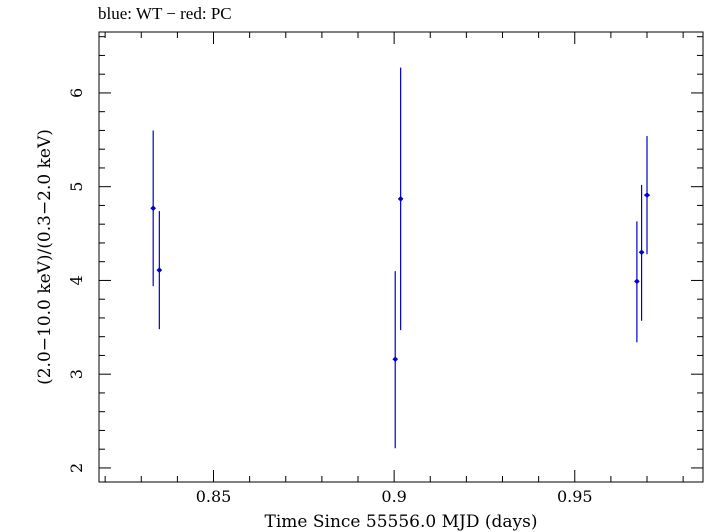  What do you see at coordinates (76, 187) in the screenshot?
I see `y-tick-label: 5` at bounding box center [76, 187].